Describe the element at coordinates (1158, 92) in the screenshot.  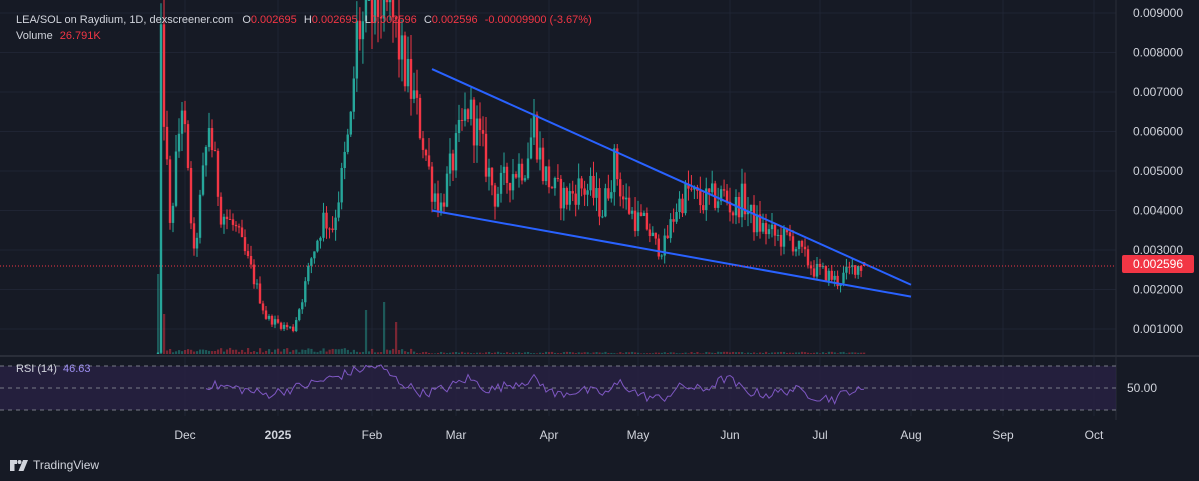
I see `price-tick-label: 0.007000` at that location.